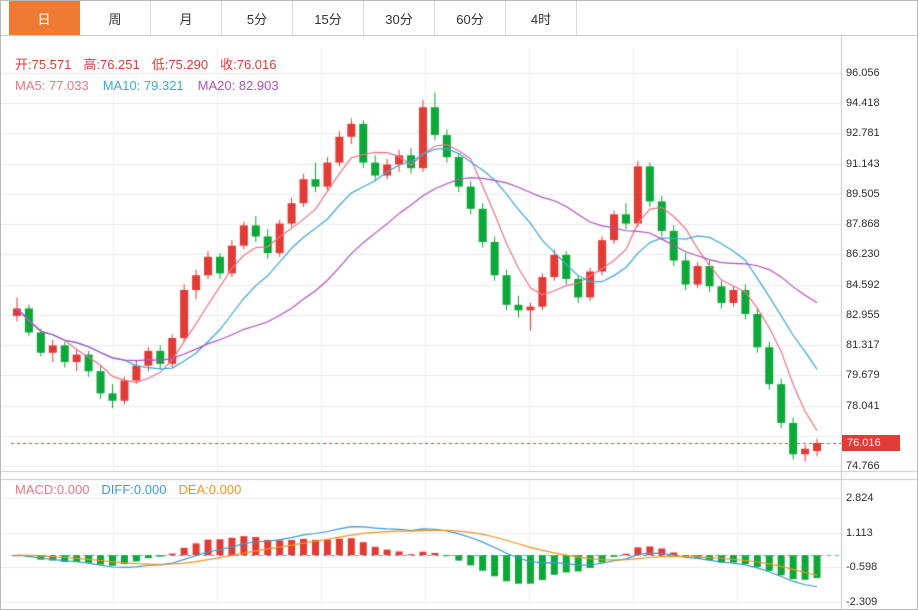 Image resolution: width=918 pixels, height=610 pixels. What do you see at coordinates (863, 133) in the screenshot?
I see `price-axis-label: 92.781` at bounding box center [863, 133].